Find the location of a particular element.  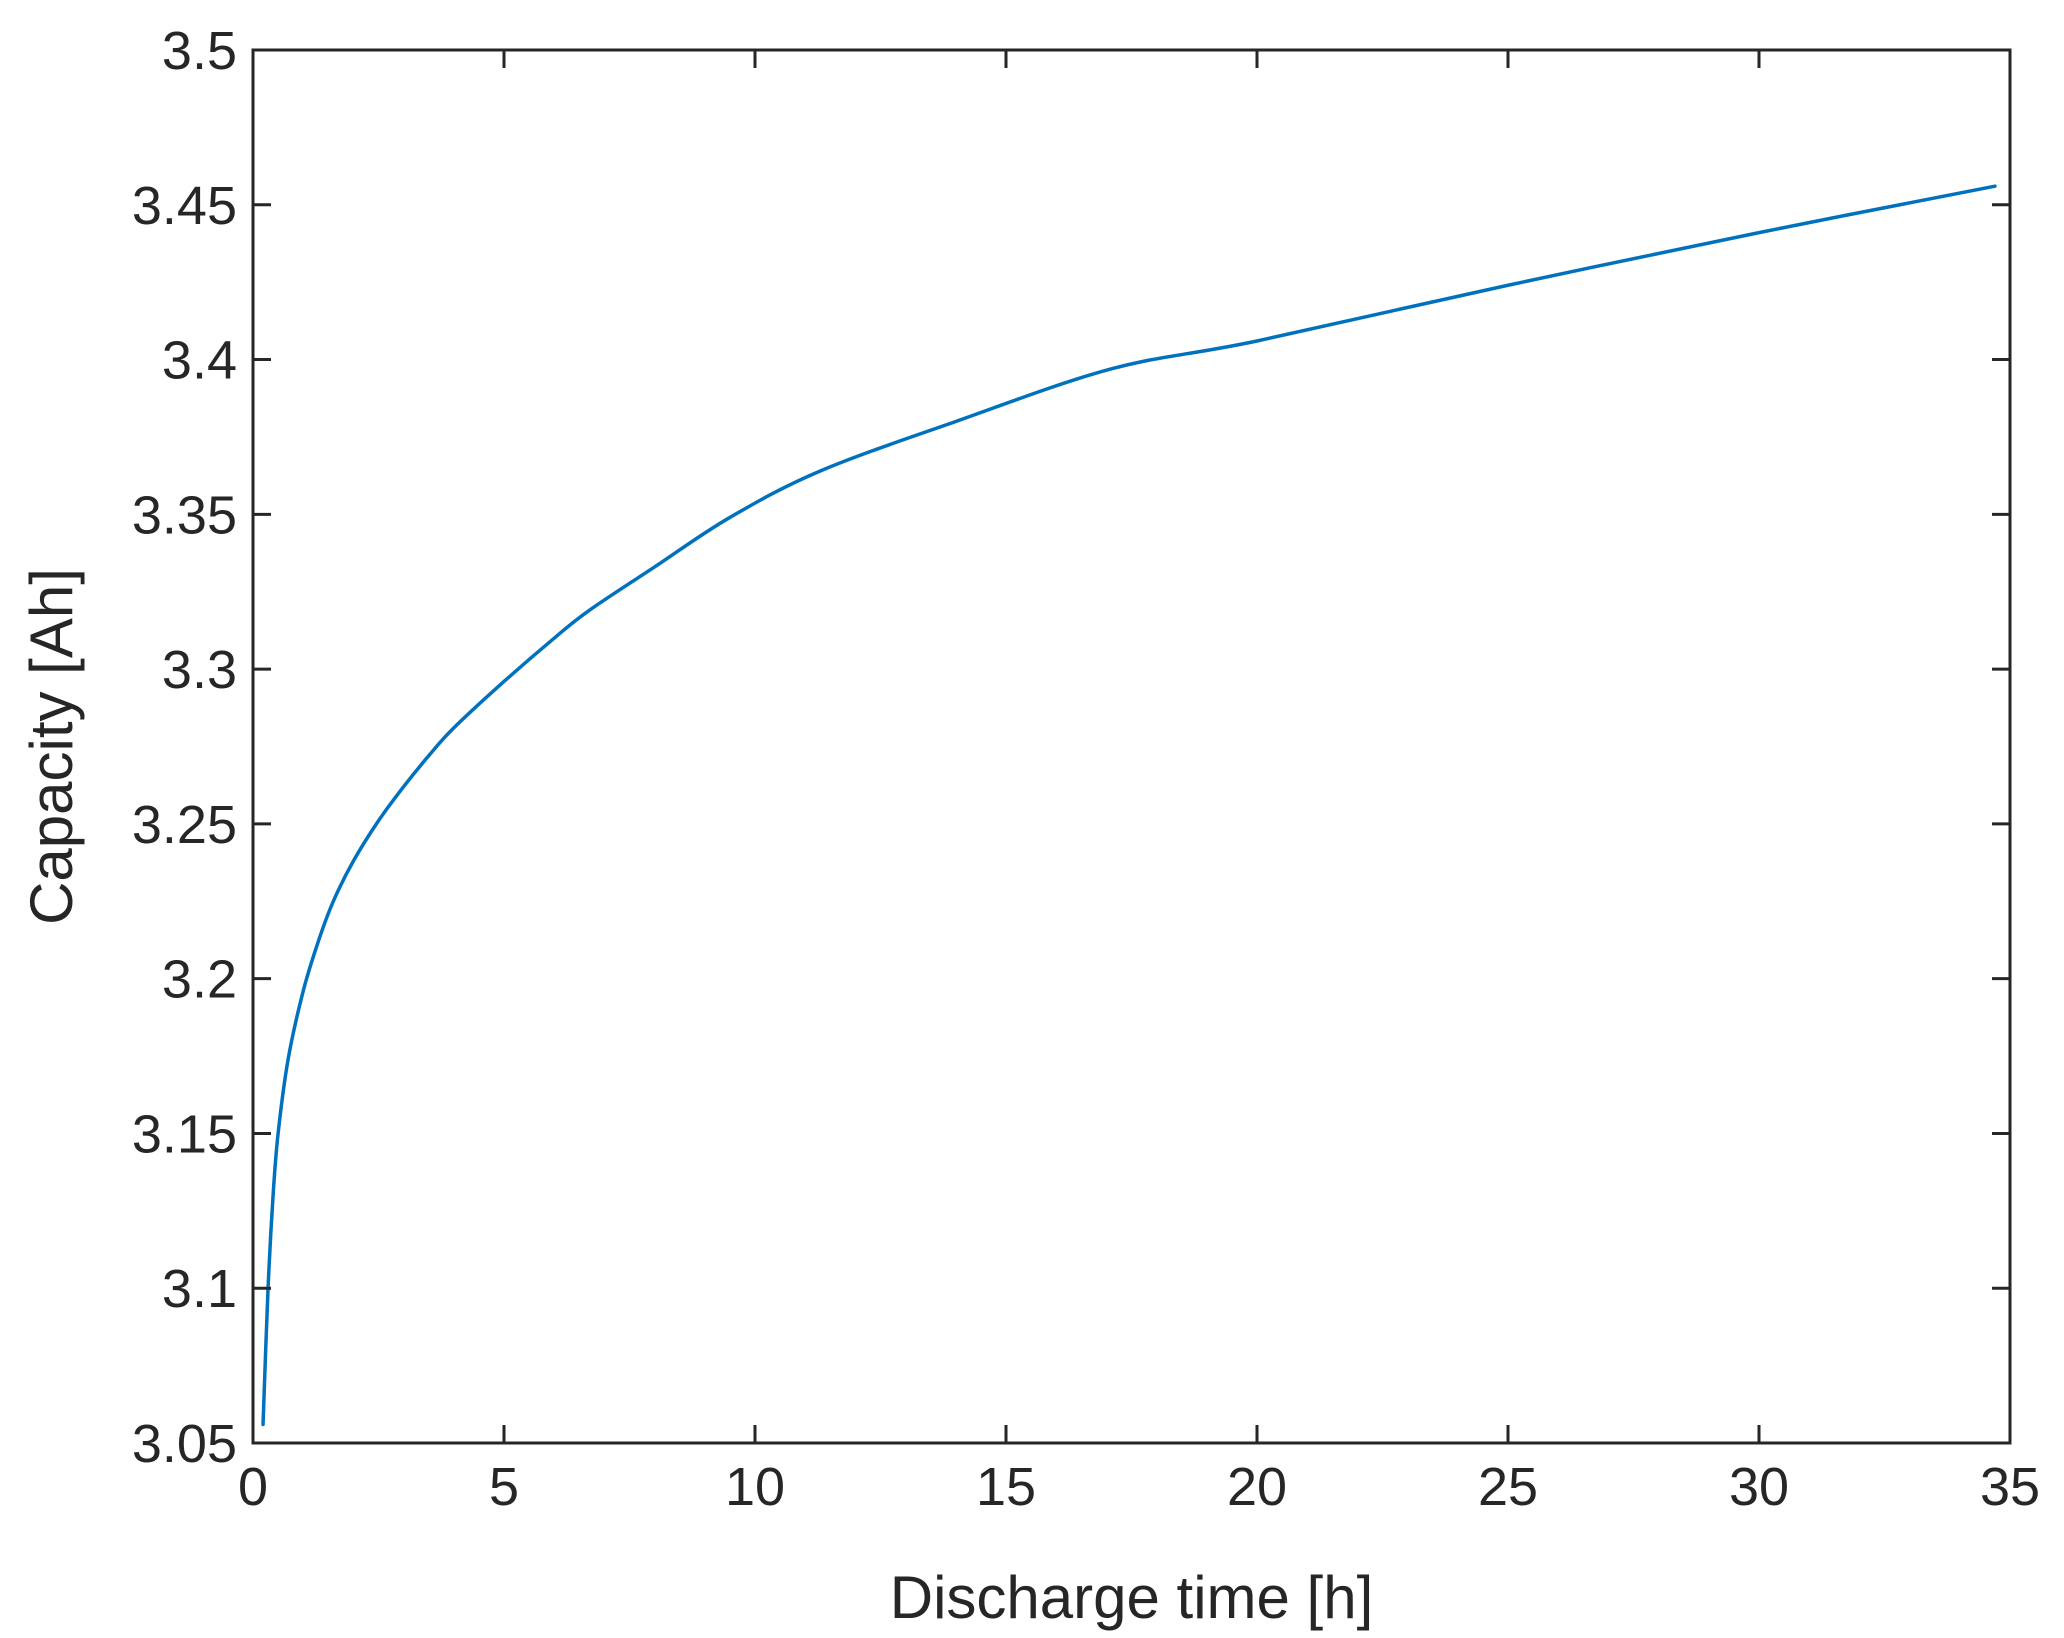

y-tick-label: 3.3 is located at coordinates (199, 670).